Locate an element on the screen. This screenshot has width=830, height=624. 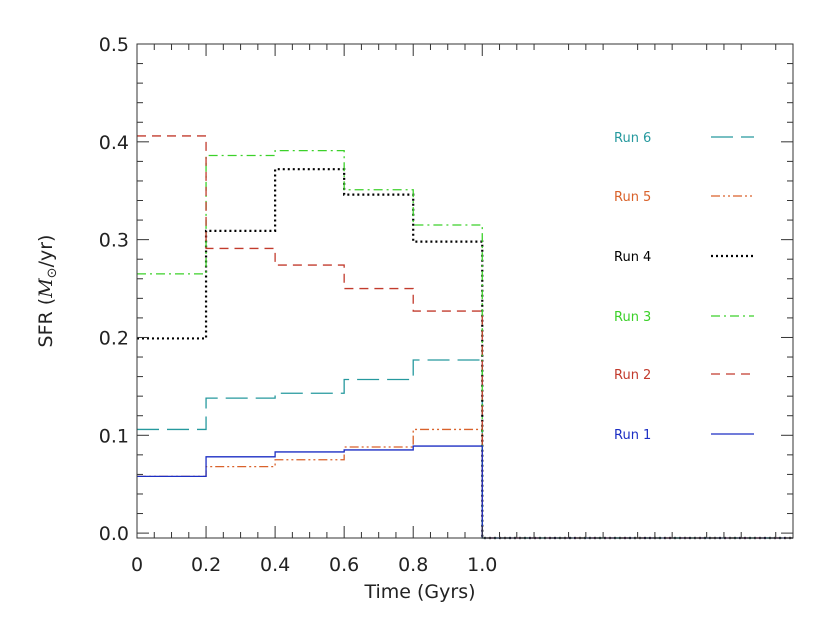
x-tick-label: 0.4 is located at coordinates (275, 565).